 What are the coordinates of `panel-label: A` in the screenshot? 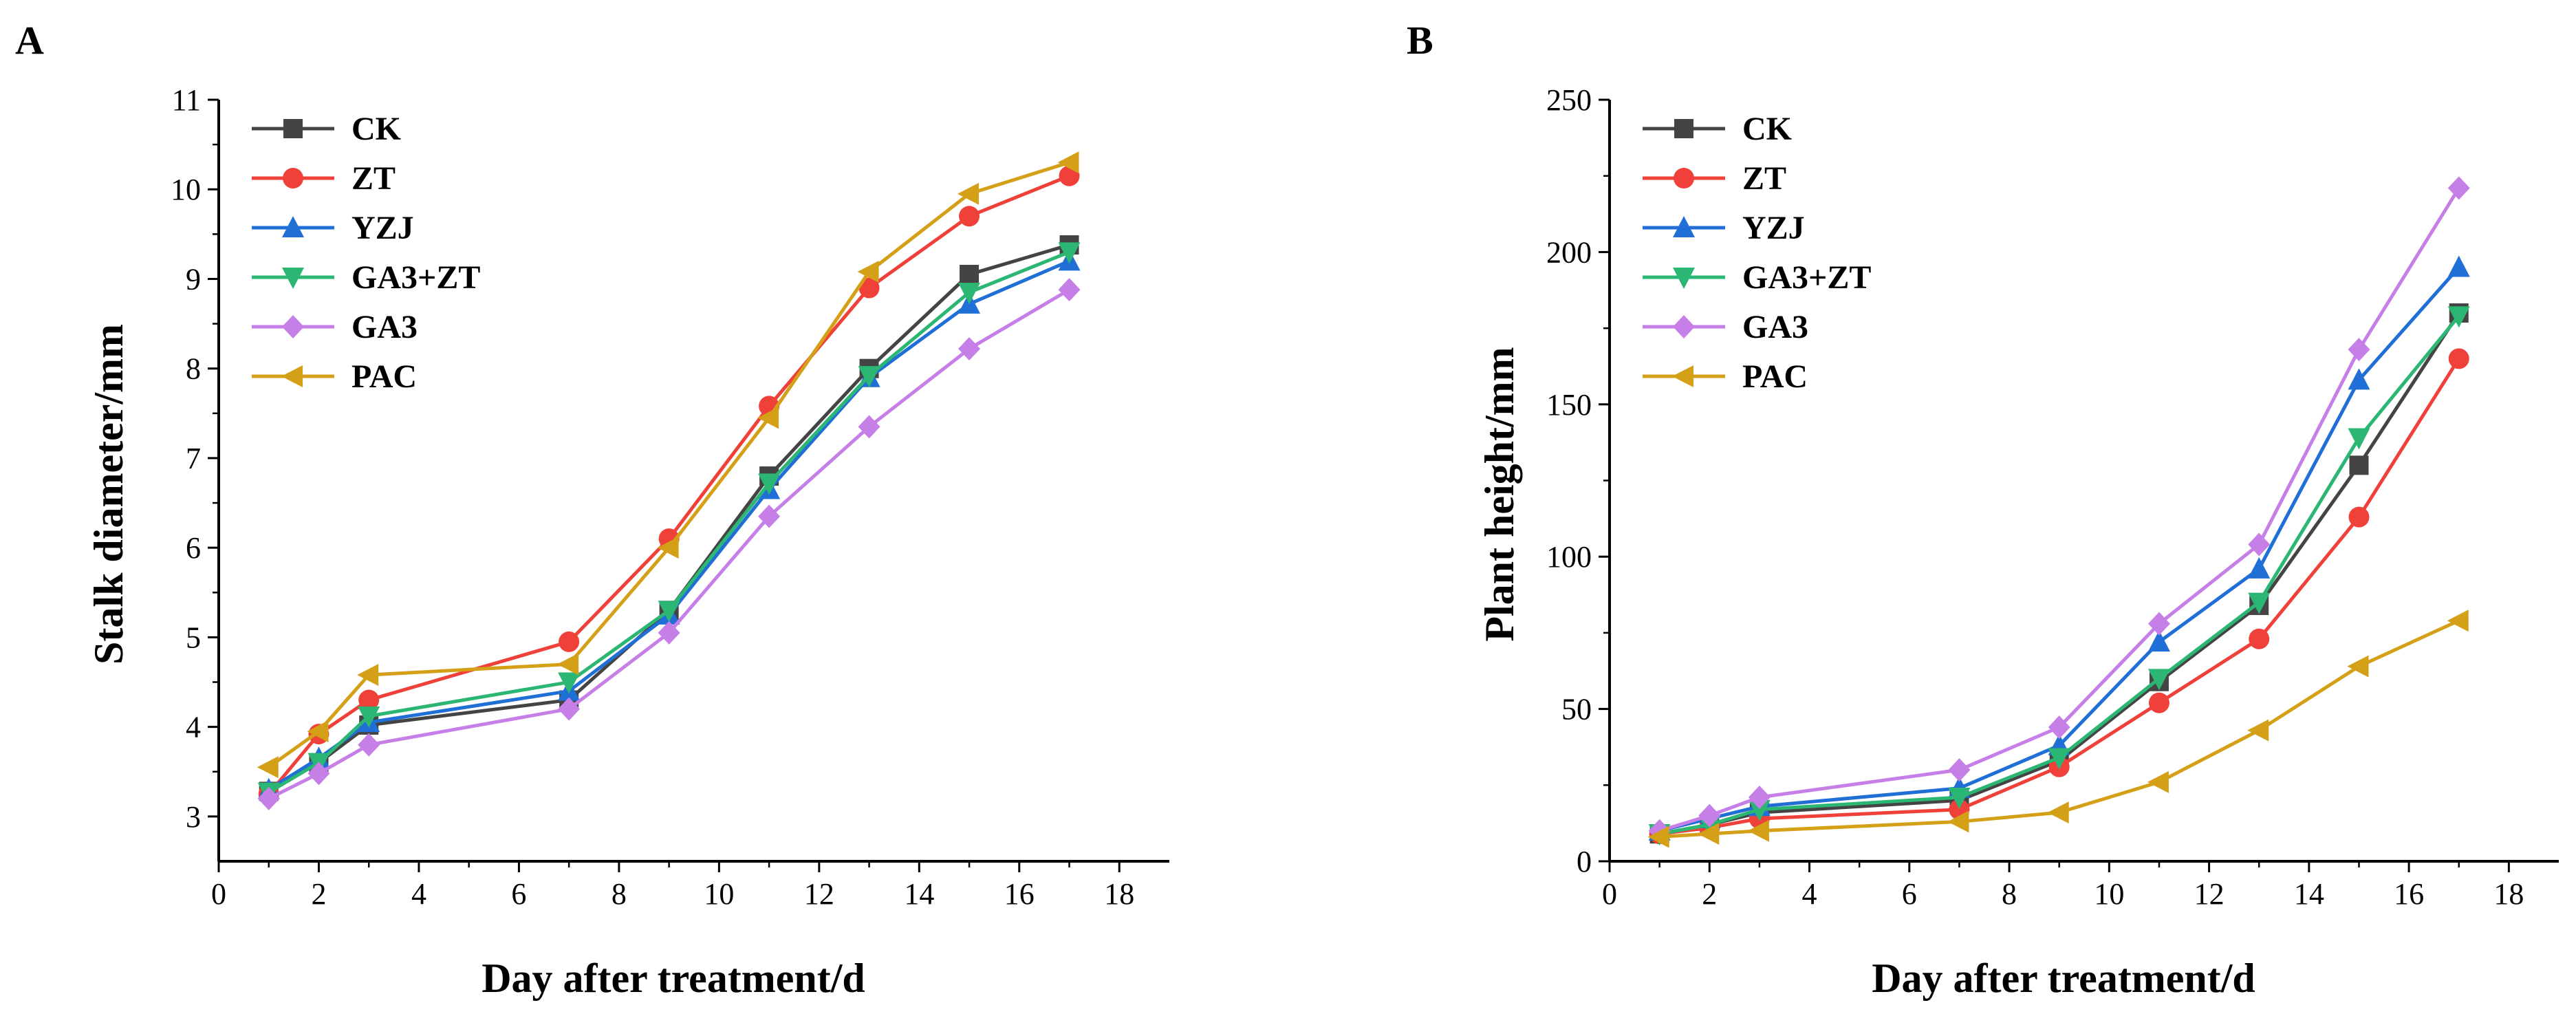 It's located at (29, 40).